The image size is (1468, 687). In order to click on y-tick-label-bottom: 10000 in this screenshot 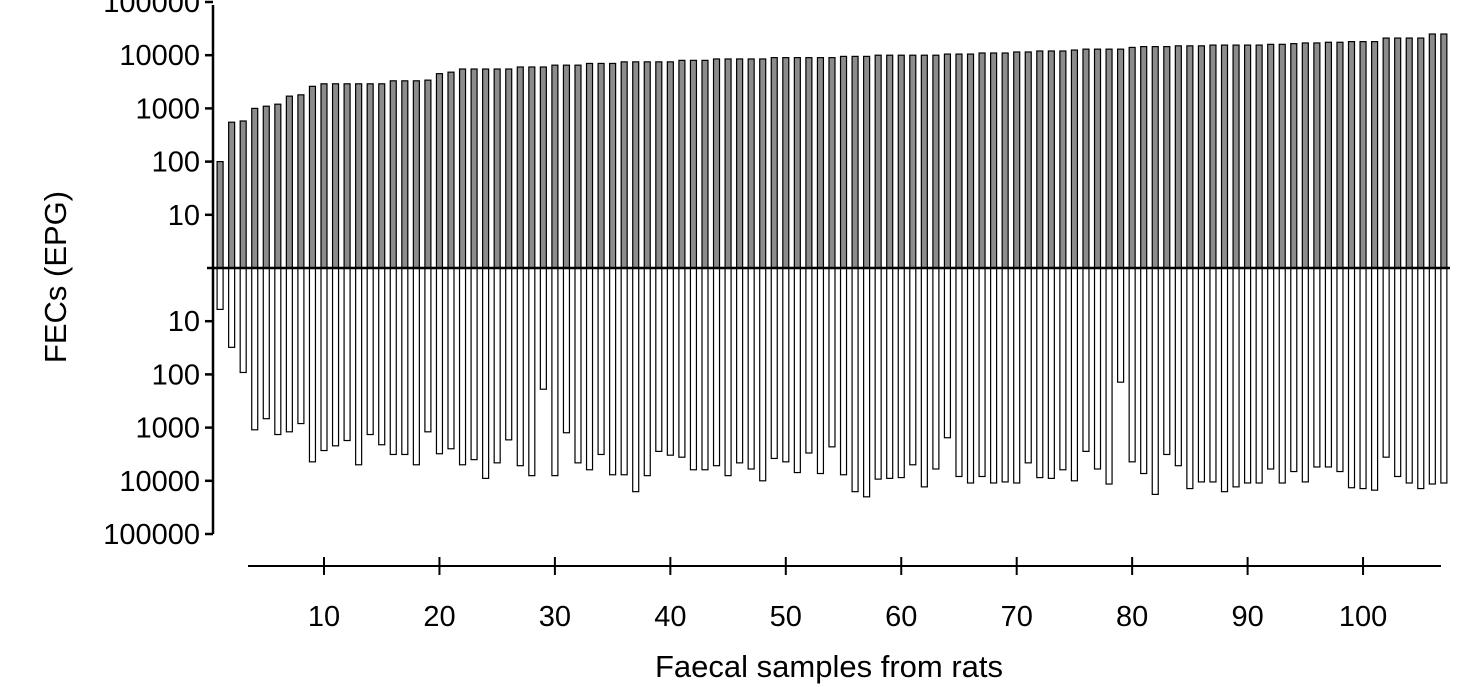, I will do `click(159, 482)`.